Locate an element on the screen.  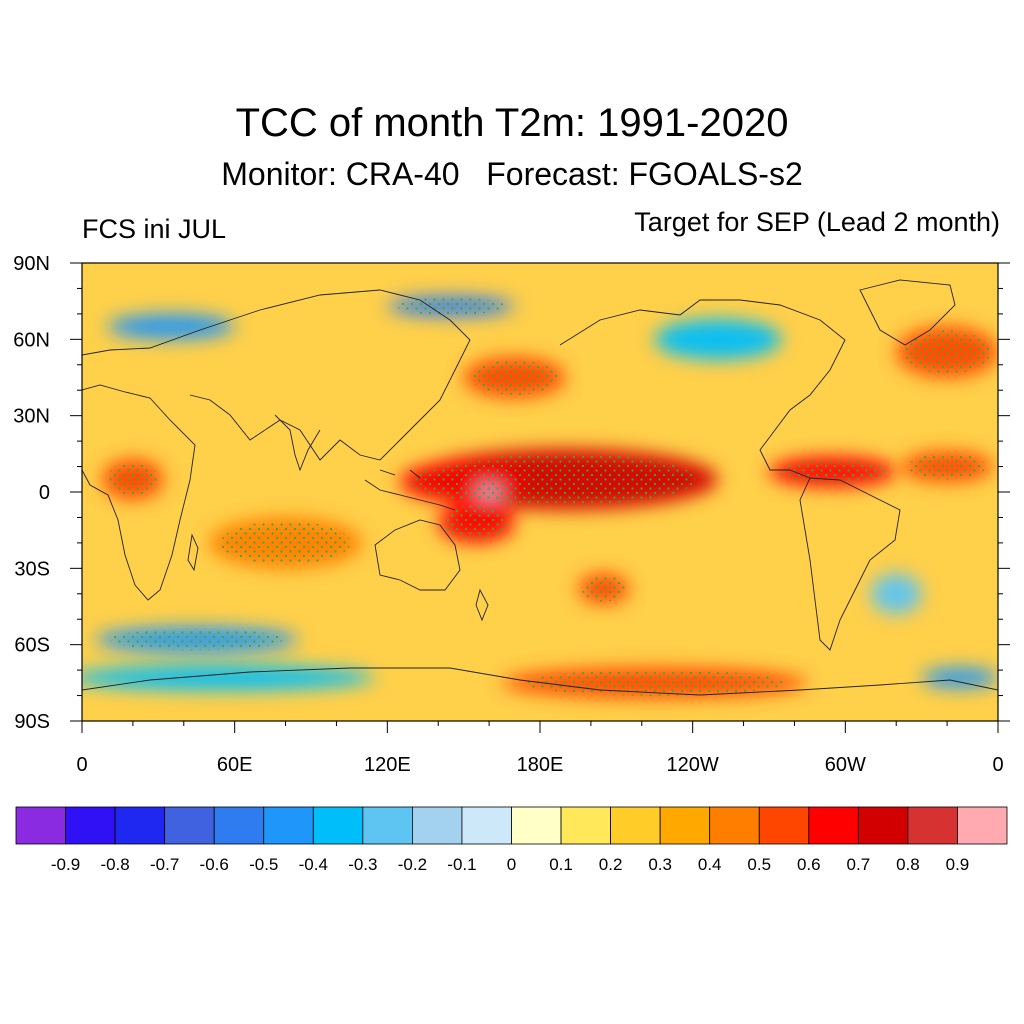
y-tick-label: 0 is located at coordinates (44, 493).